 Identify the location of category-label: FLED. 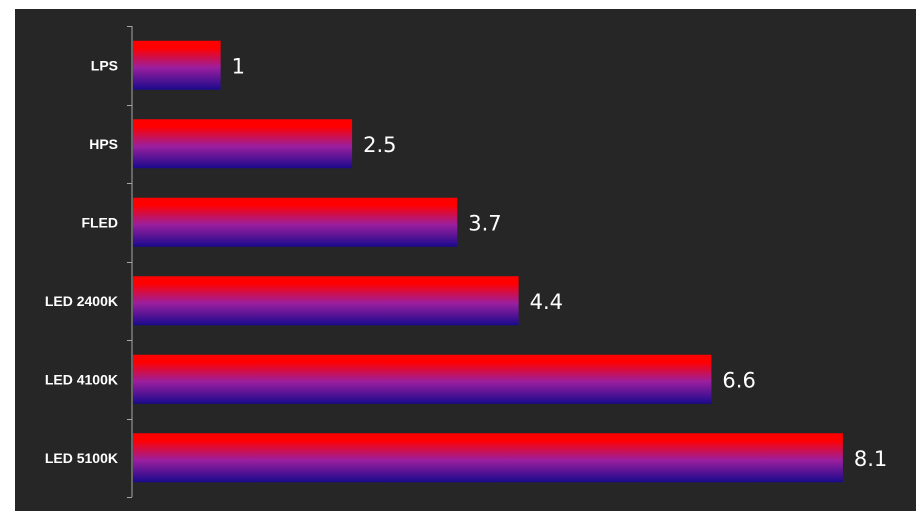
(99, 222).